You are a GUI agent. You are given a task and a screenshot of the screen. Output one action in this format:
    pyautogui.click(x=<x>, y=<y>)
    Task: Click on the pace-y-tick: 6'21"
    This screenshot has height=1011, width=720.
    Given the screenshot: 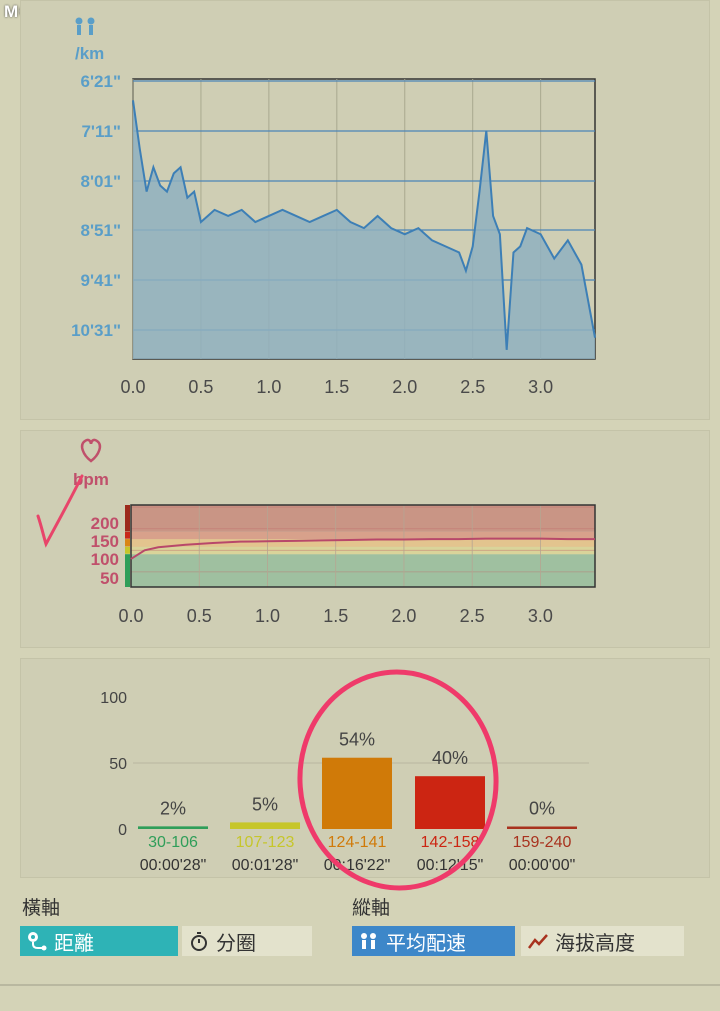 What is the action you would take?
    pyautogui.click(x=101, y=81)
    